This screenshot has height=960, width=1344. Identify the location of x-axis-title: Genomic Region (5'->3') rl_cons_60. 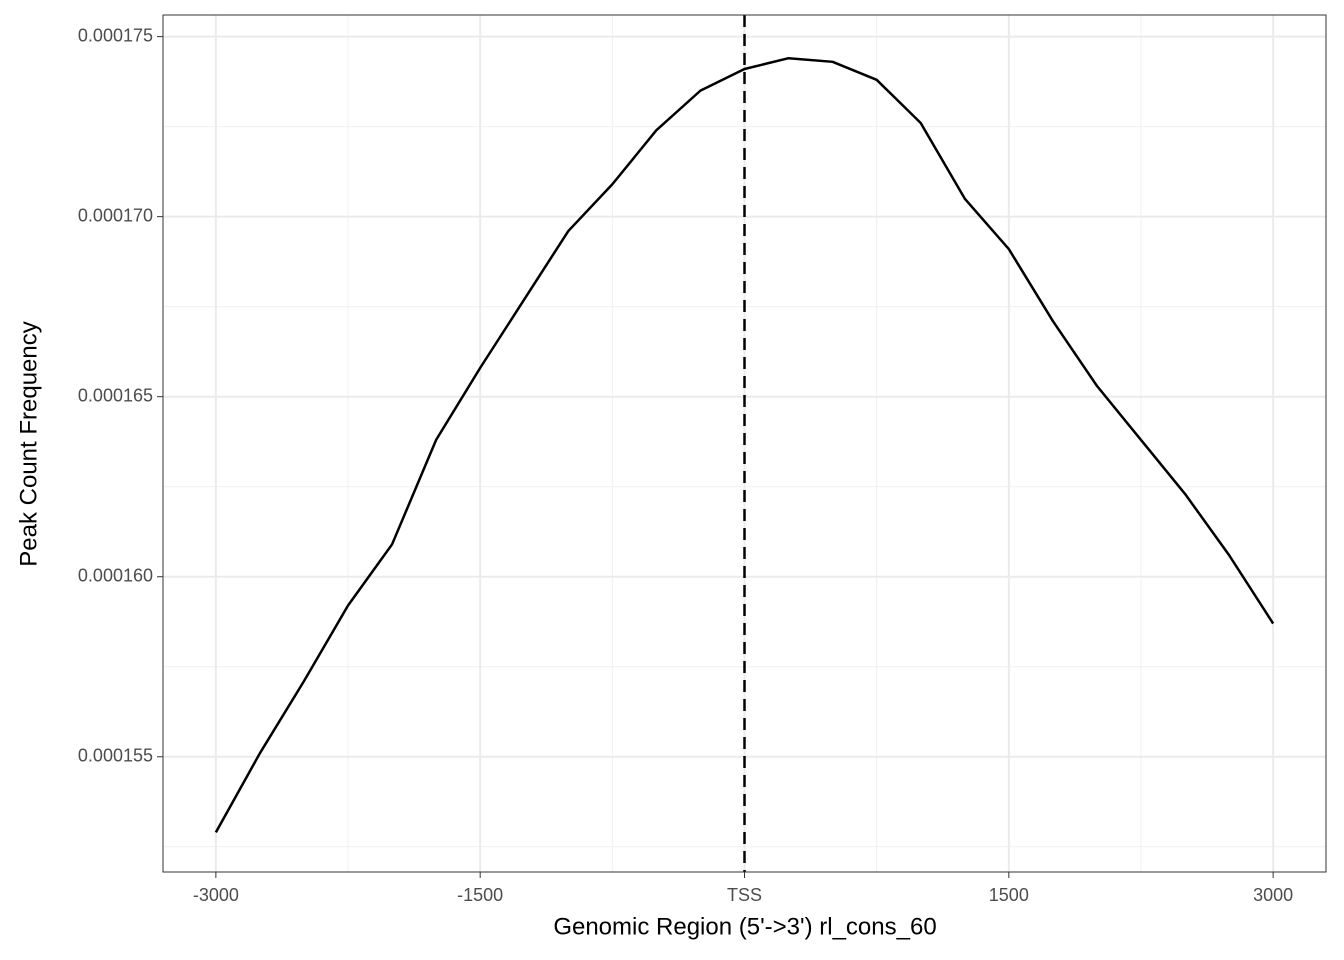
(744, 926).